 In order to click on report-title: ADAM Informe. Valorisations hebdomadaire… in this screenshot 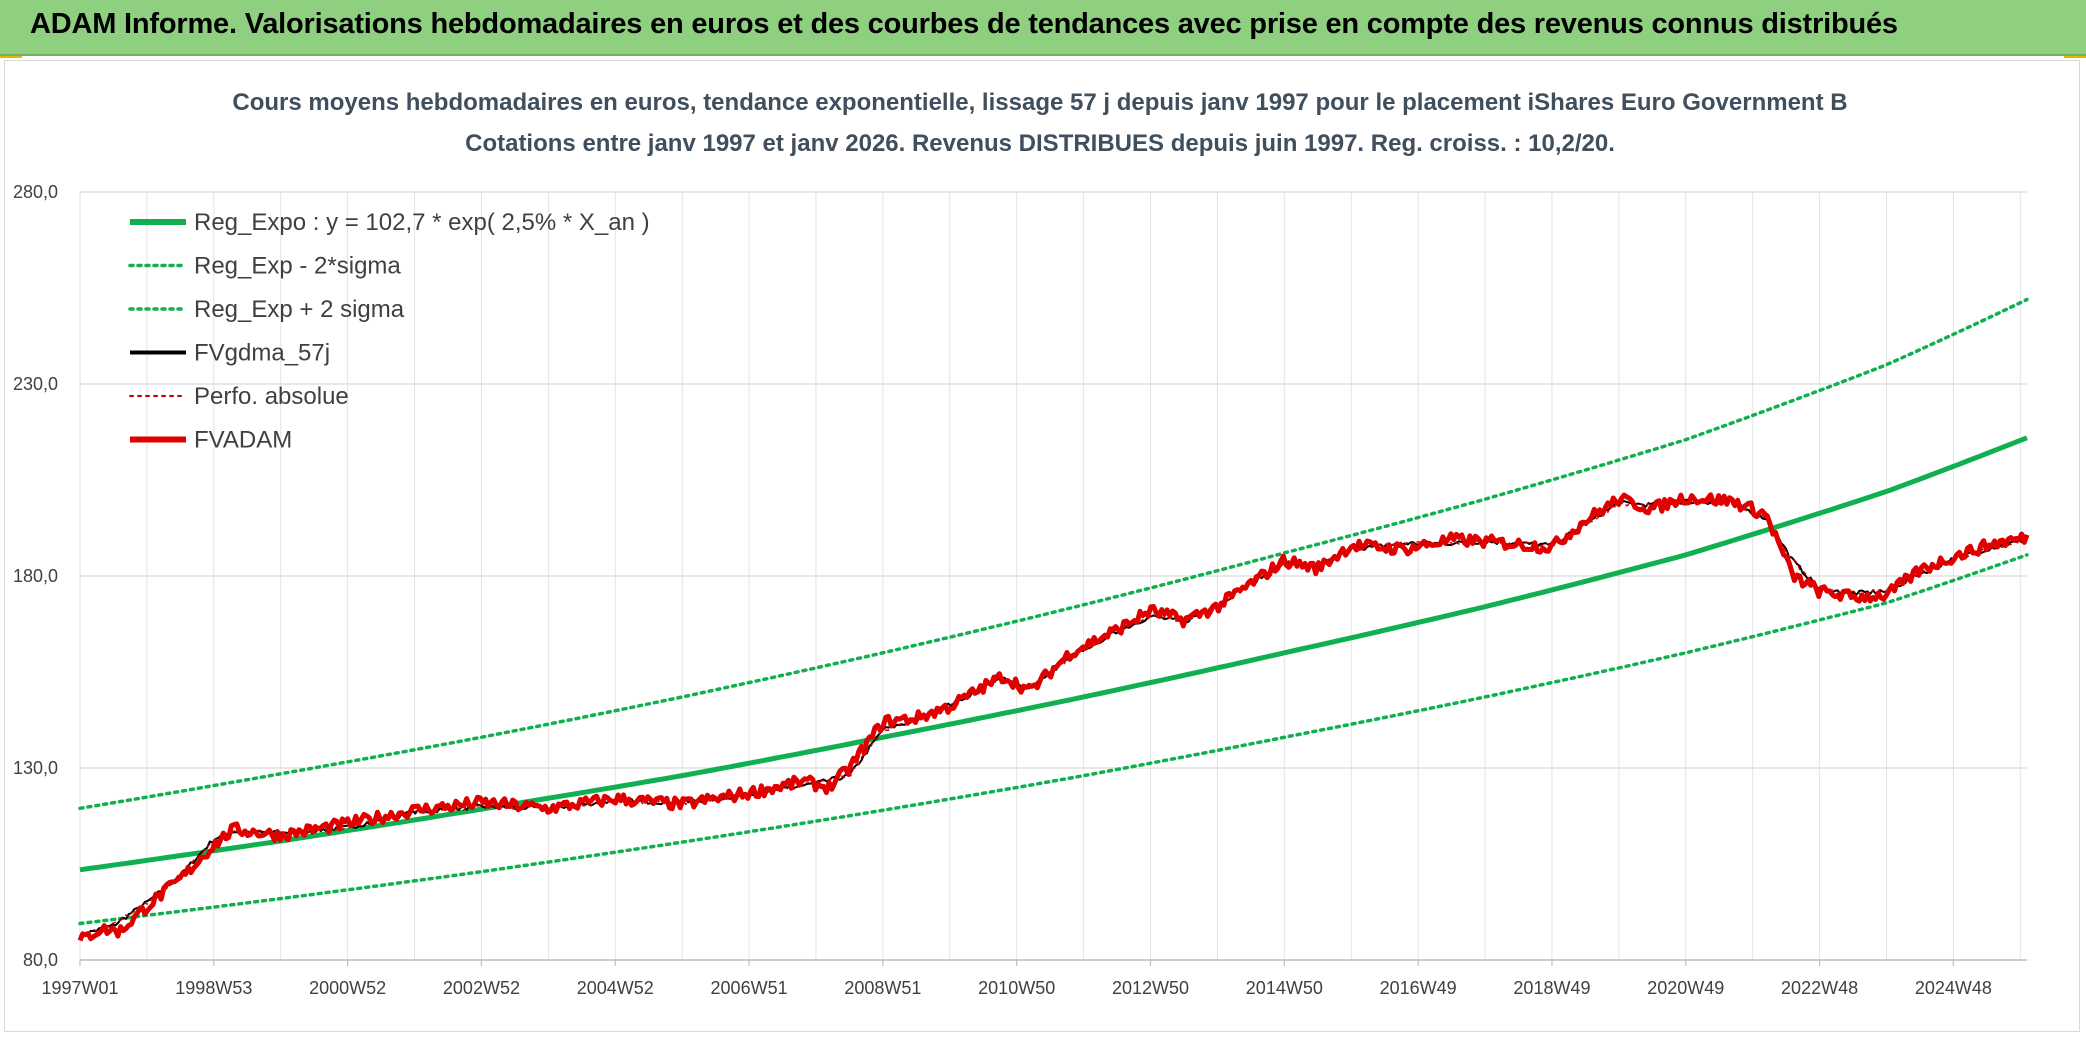, I will do `click(964, 24)`.